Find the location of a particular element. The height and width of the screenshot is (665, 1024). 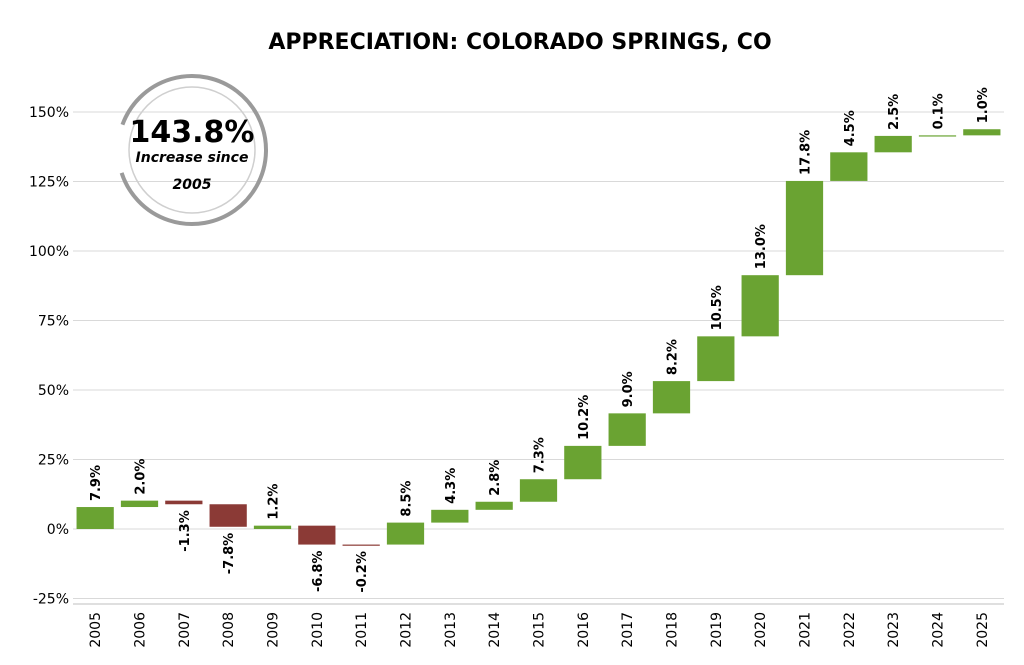

x-tick-label: 2017 is located at coordinates (628, 630).